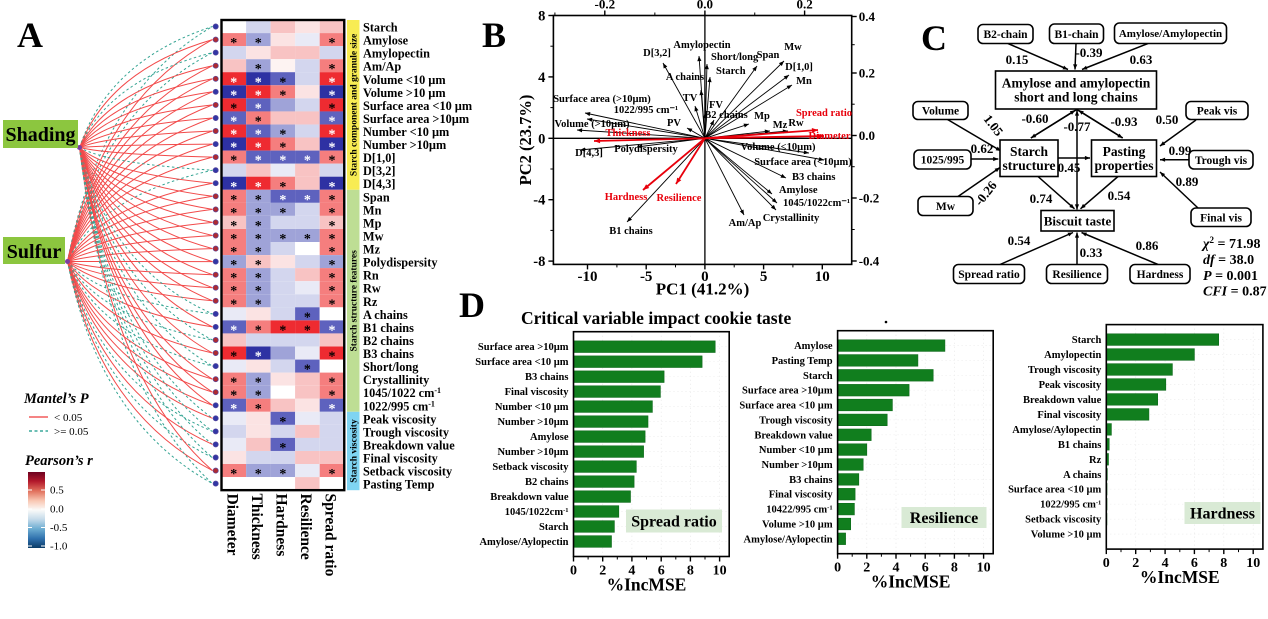 This screenshot has height=619, width=1268. Describe the element at coordinates (1075, 97) in the screenshot. I see `svg-text: short and long chains` at that location.